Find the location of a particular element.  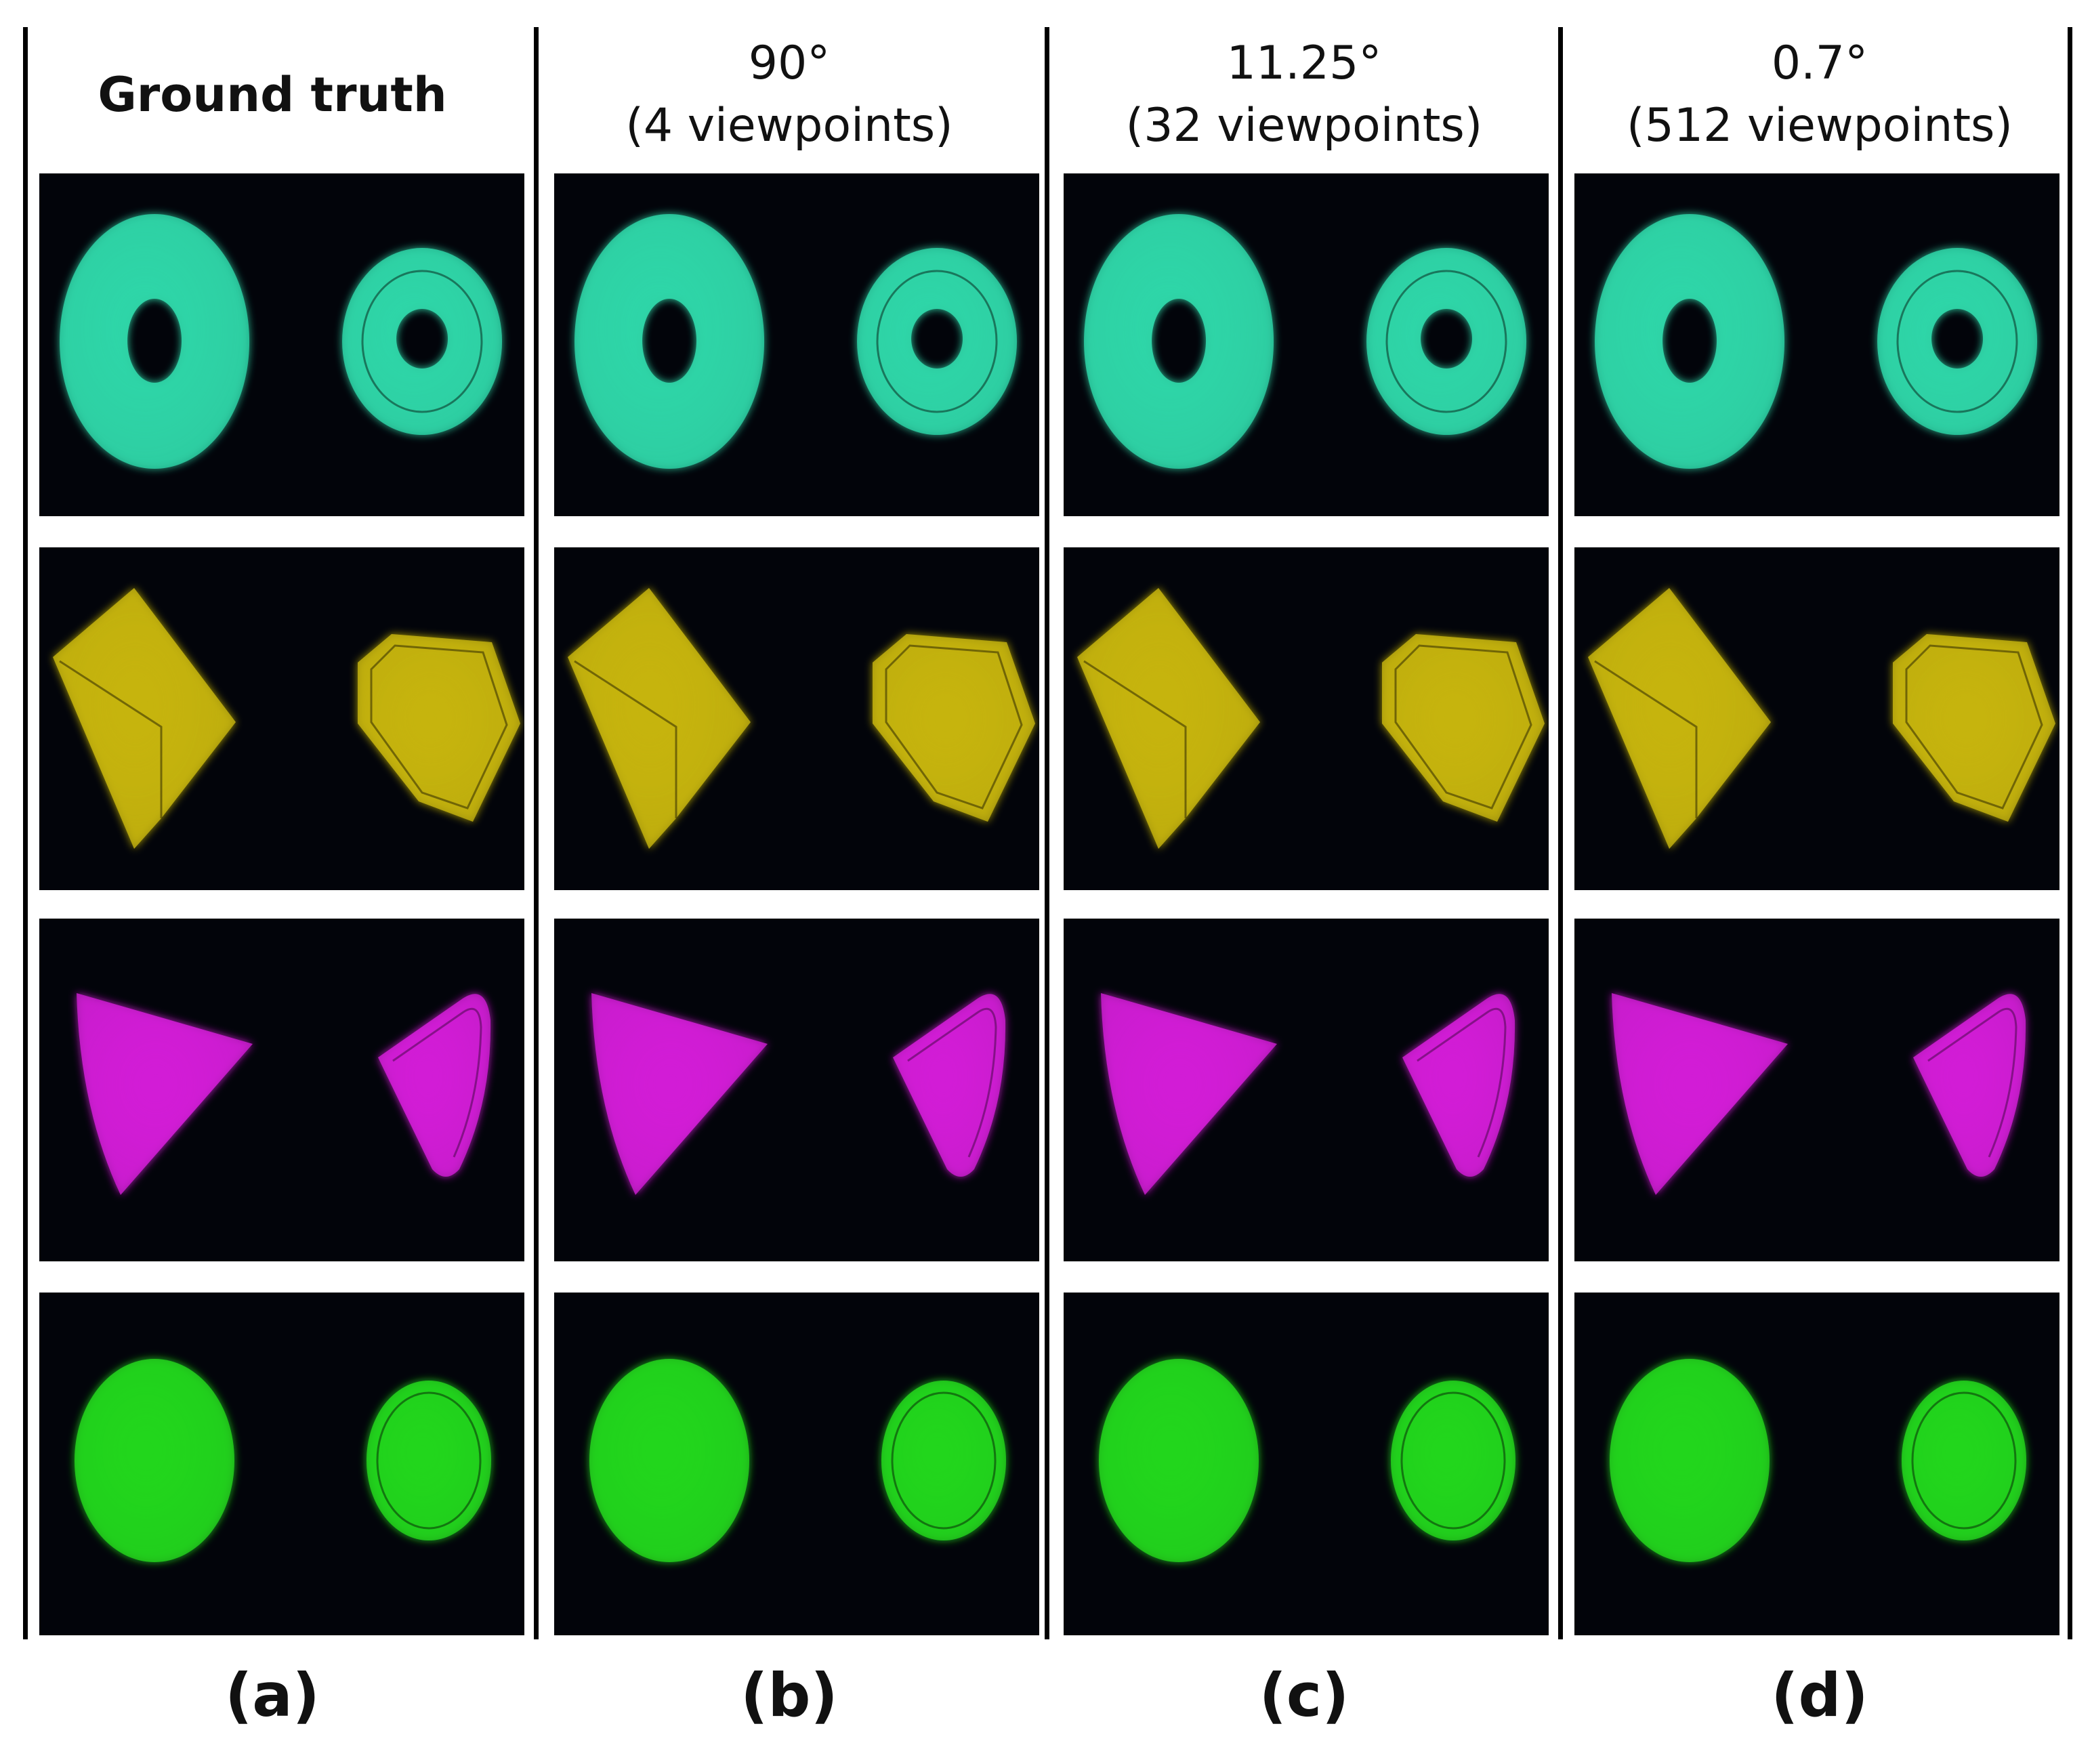

panel-a-torus is located at coordinates (281, 344).